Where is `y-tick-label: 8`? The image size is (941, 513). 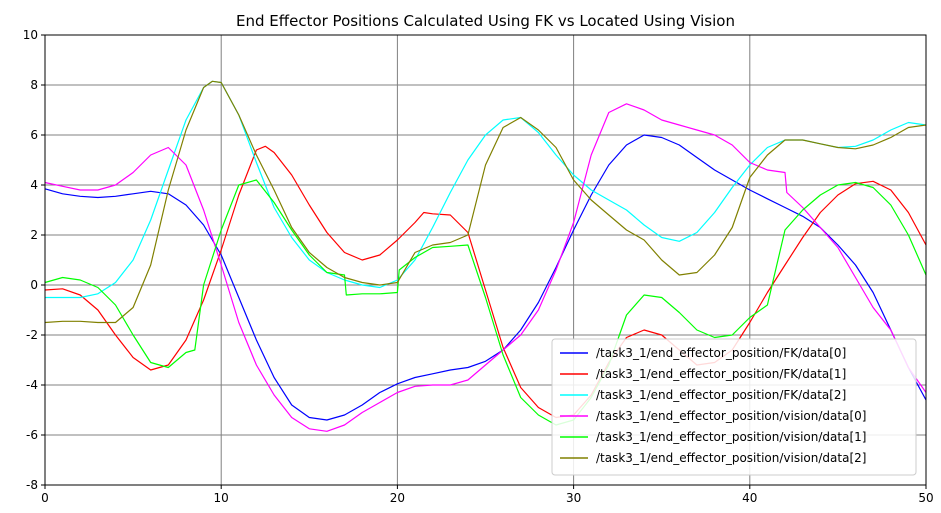
y-tick-label: 8 is located at coordinates (34, 85).